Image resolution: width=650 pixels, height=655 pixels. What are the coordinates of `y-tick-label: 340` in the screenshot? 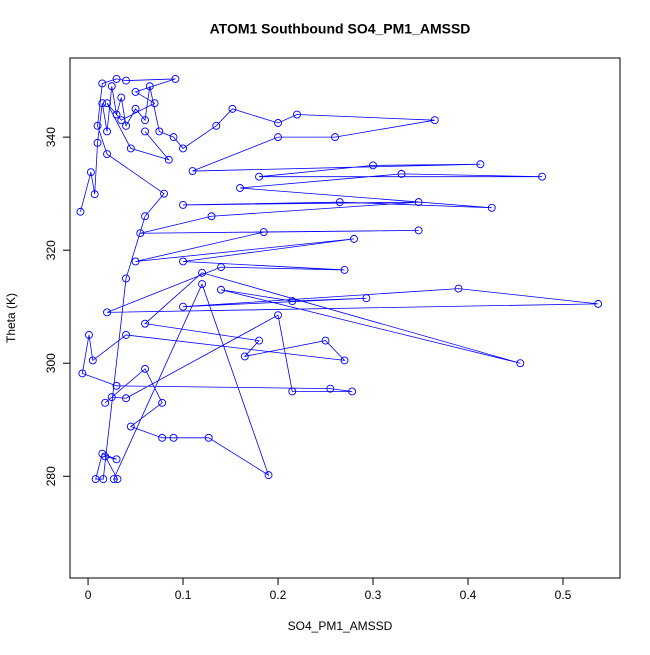 It's located at (51, 137).